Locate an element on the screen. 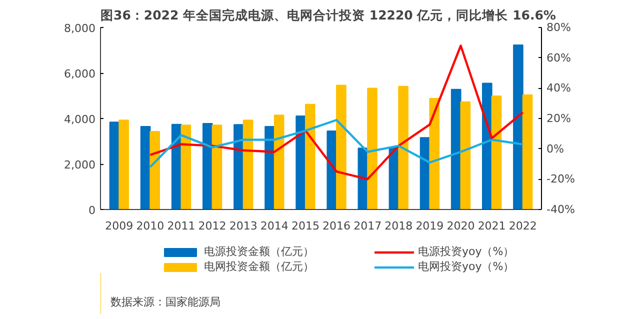  x-tick-label: 2012 is located at coordinates (212, 226).